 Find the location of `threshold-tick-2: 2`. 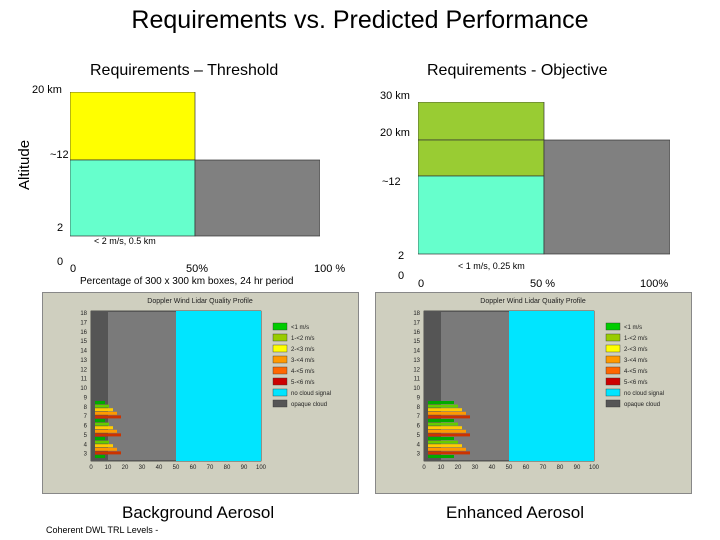

threshold-tick-2: 2 is located at coordinates (60, 228).